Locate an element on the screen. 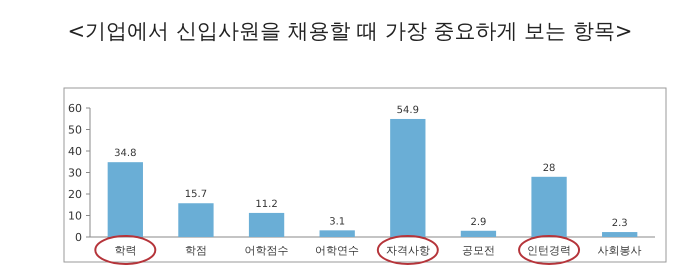  data-label: 54.9 is located at coordinates (407, 110).